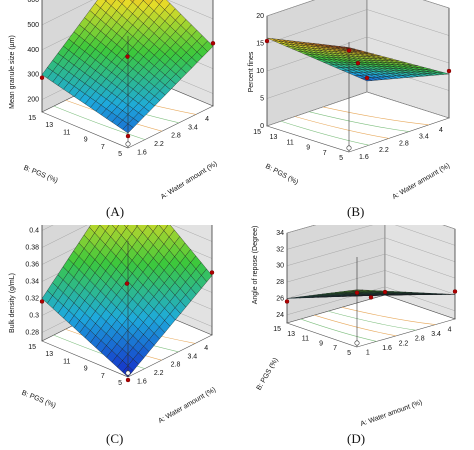 This screenshot has width=474, height=450. What do you see at coordinates (32, 333) in the screenshot?
I see `z-tick-label: 0.28` at bounding box center [32, 333].